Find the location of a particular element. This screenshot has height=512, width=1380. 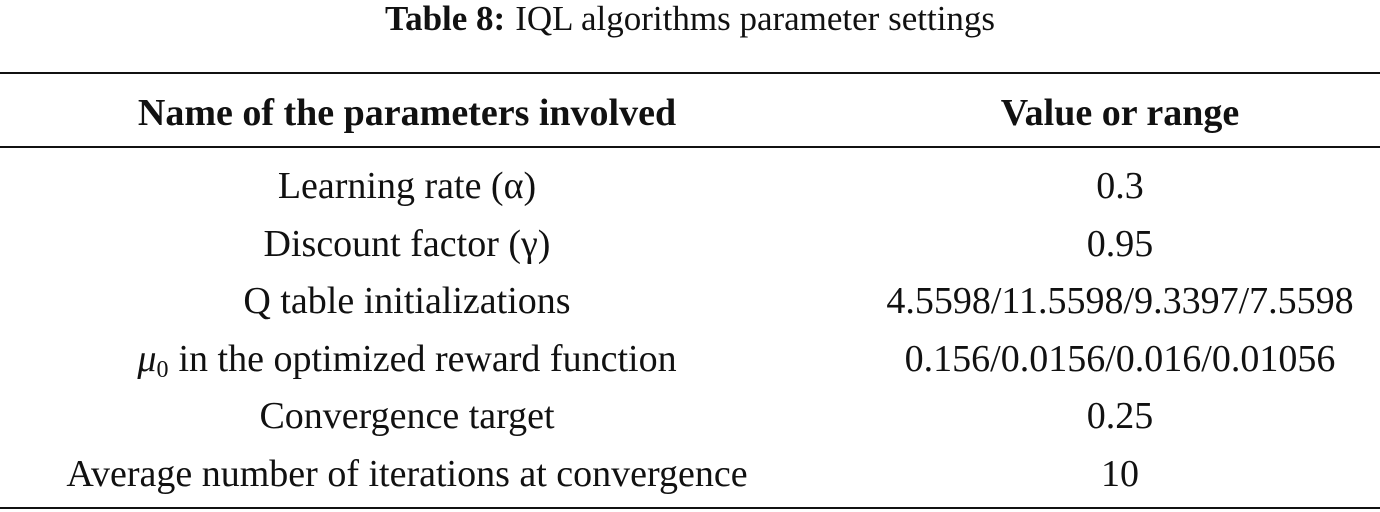

caption-label: Table 8: is located at coordinates (445, 19).